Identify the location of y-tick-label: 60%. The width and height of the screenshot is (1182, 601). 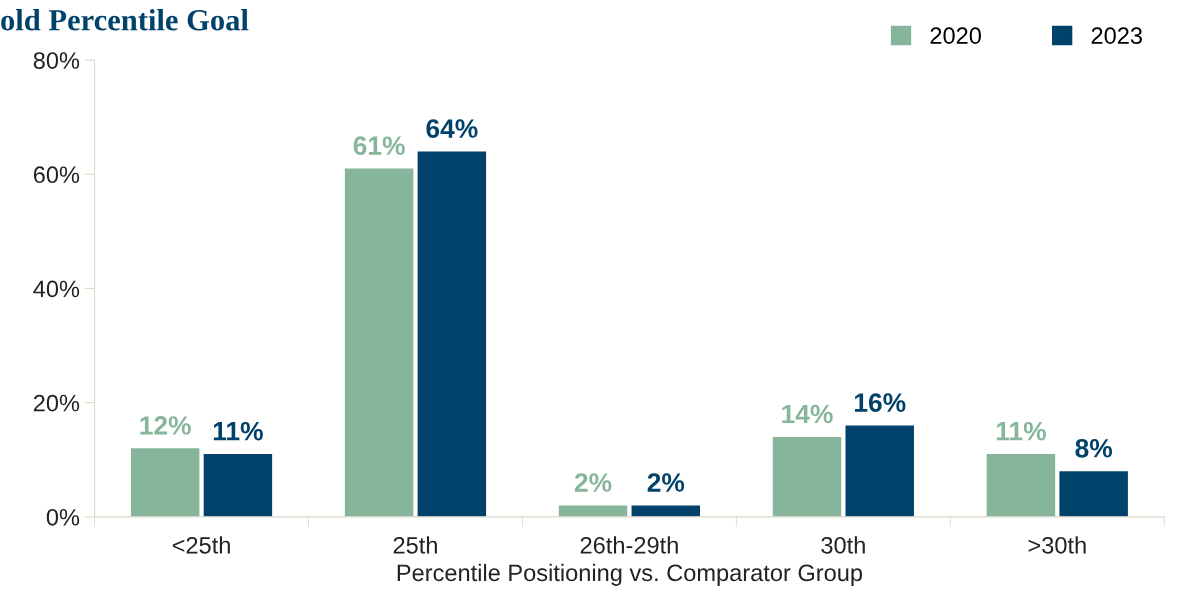
(56, 175).